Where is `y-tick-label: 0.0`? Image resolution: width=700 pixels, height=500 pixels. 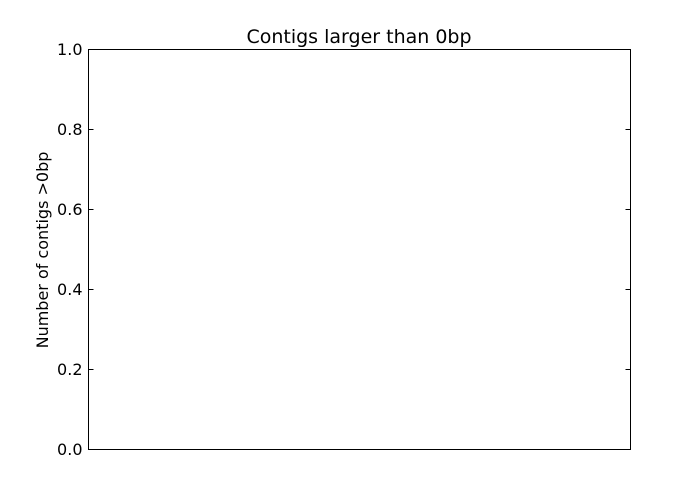
y-tick-label: 0.0 is located at coordinates (69, 449).